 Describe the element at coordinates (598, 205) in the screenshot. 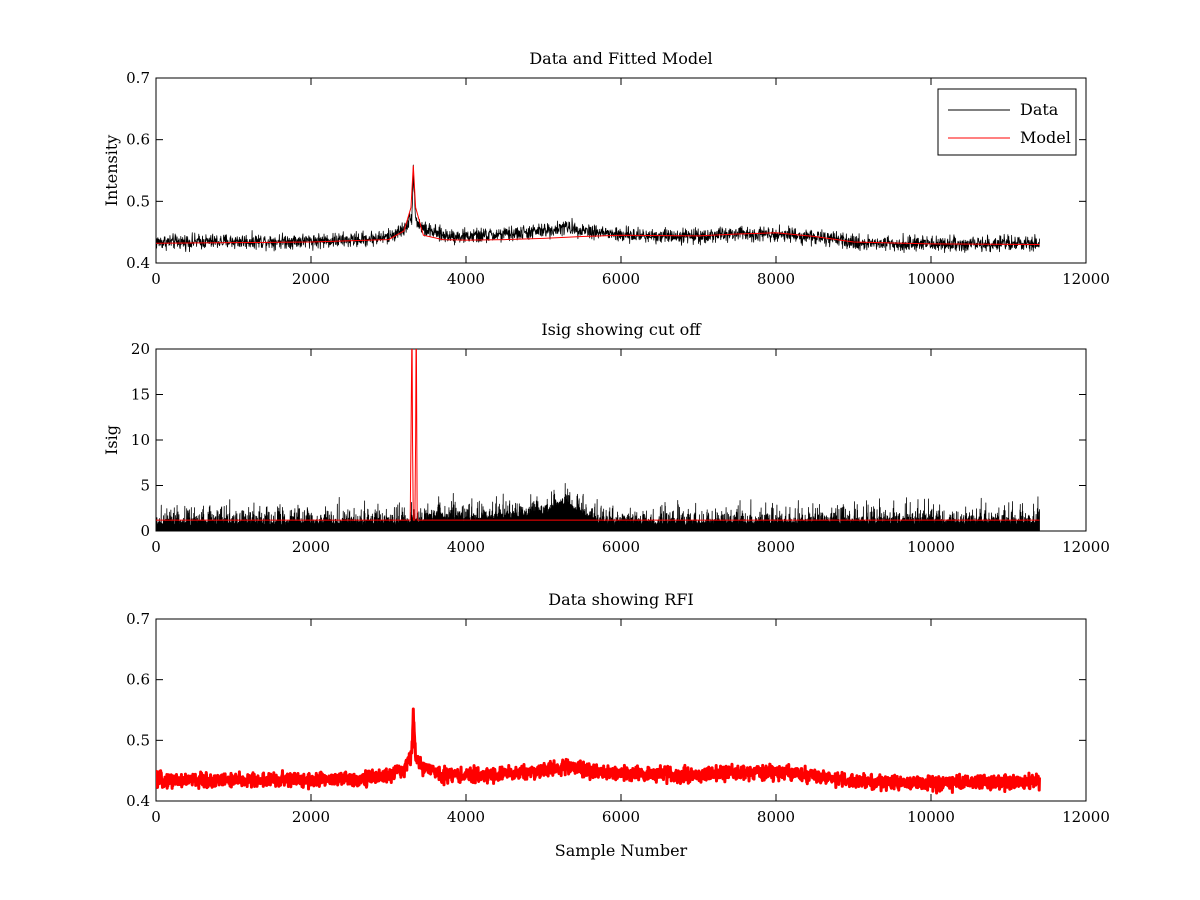

I see `series-model-line` at that location.